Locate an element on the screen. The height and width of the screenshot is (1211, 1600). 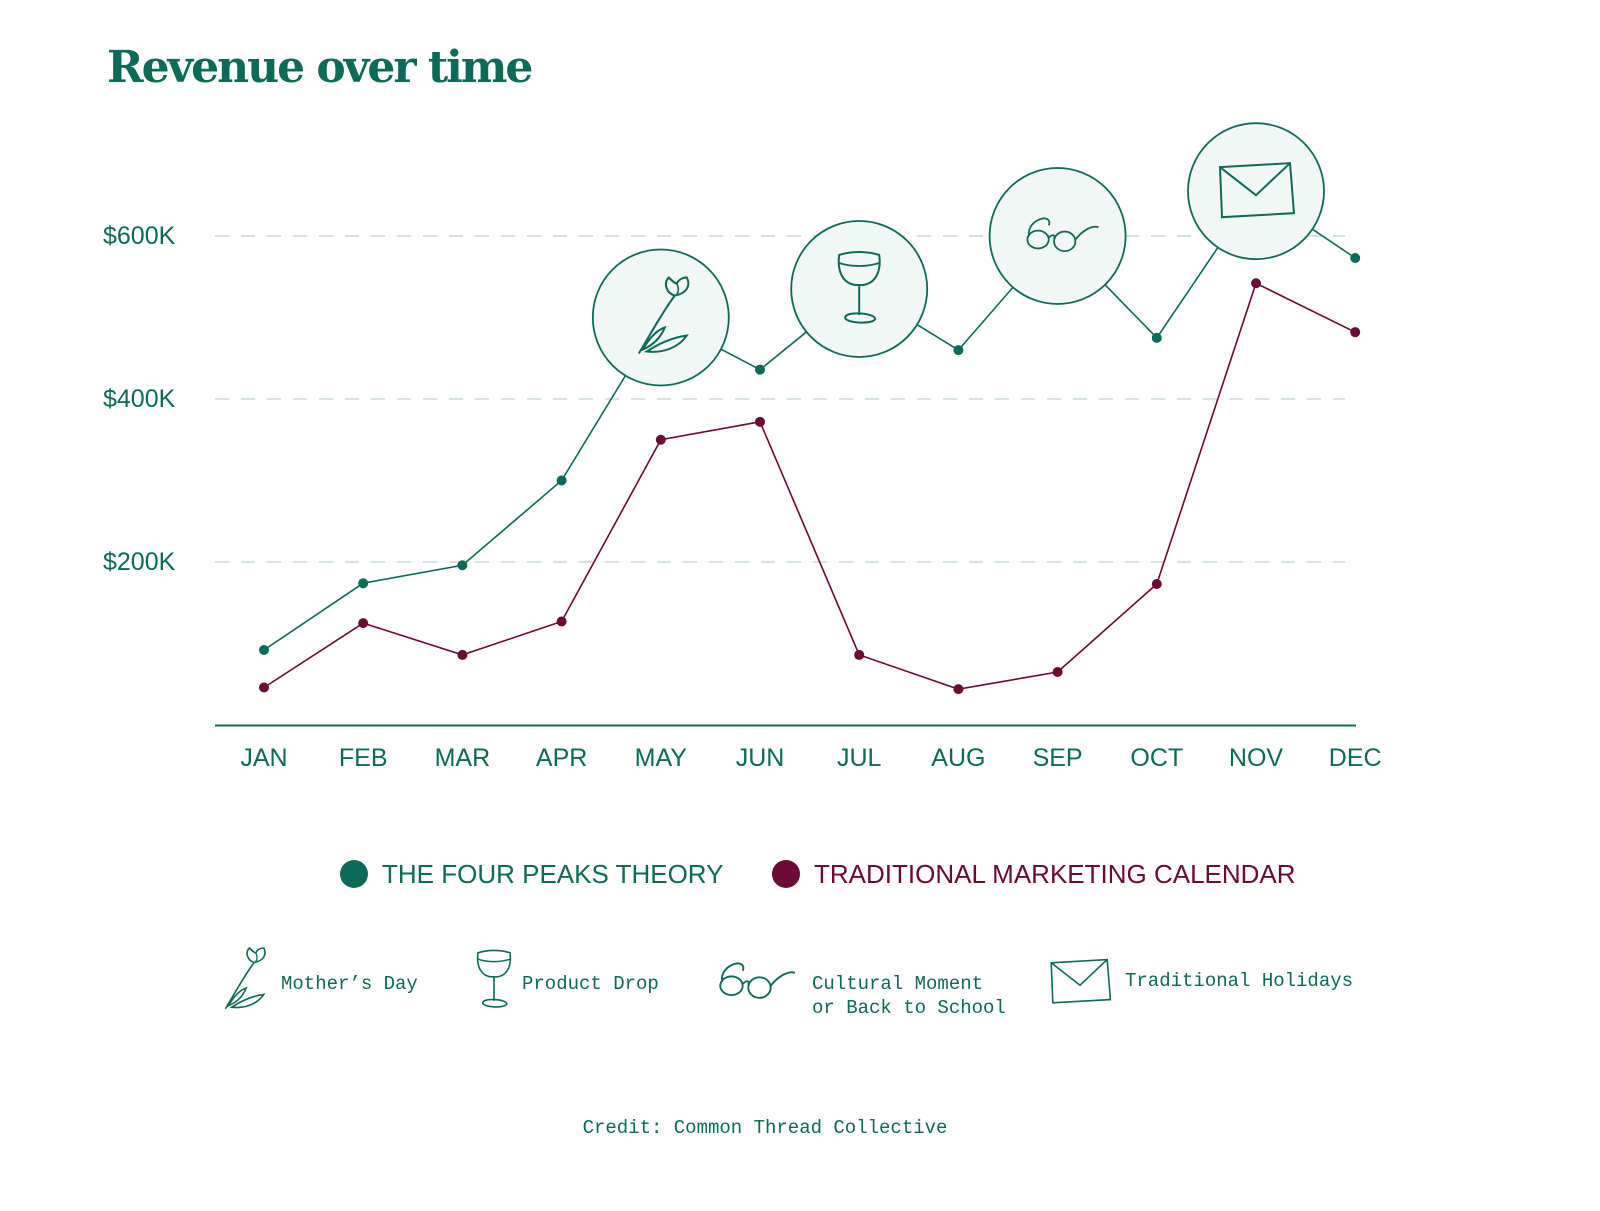
icon-legend-item: Traditional Holidays is located at coordinates (1201, 981).